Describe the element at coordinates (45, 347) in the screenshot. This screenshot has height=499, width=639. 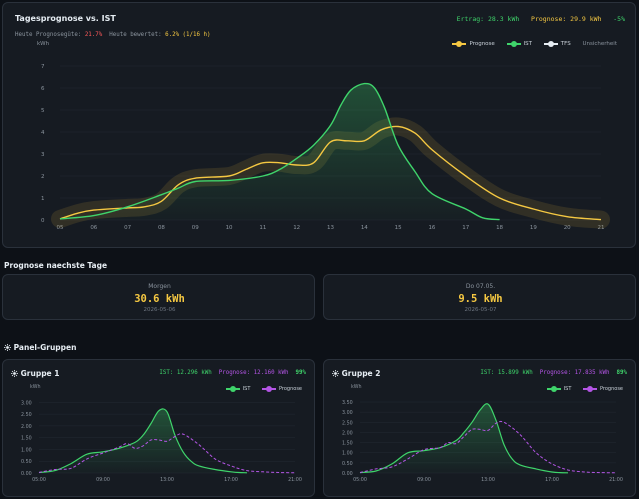
I see `section-title-panels-label: Panel-Gruppen` at that location.